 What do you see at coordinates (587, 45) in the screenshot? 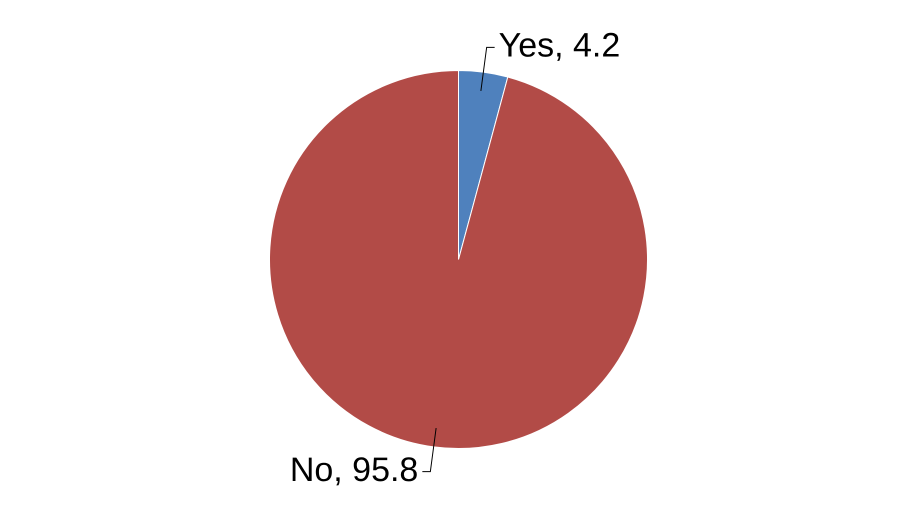
I see `data-label: , 4.2` at bounding box center [587, 45].